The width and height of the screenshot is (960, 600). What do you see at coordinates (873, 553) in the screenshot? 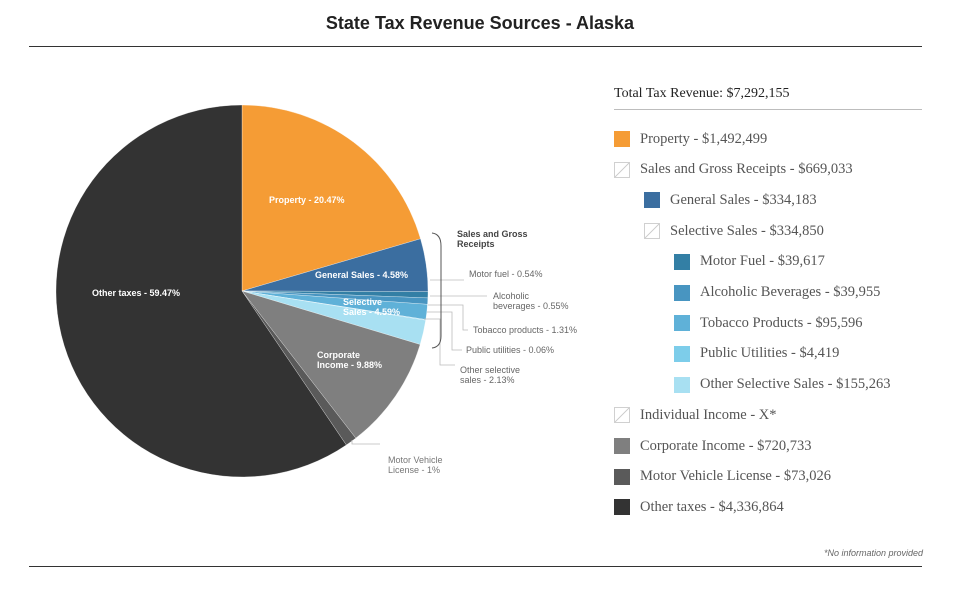
I see `footnote: *No information provided` at bounding box center [873, 553].